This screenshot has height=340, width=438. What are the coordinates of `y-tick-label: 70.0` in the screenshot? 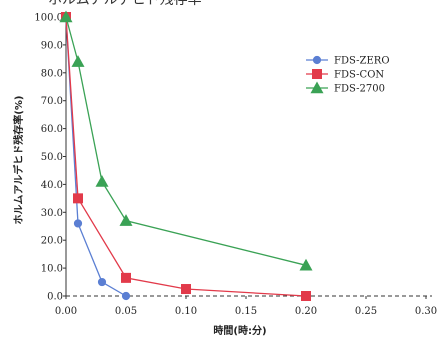 It's located at (52, 101).